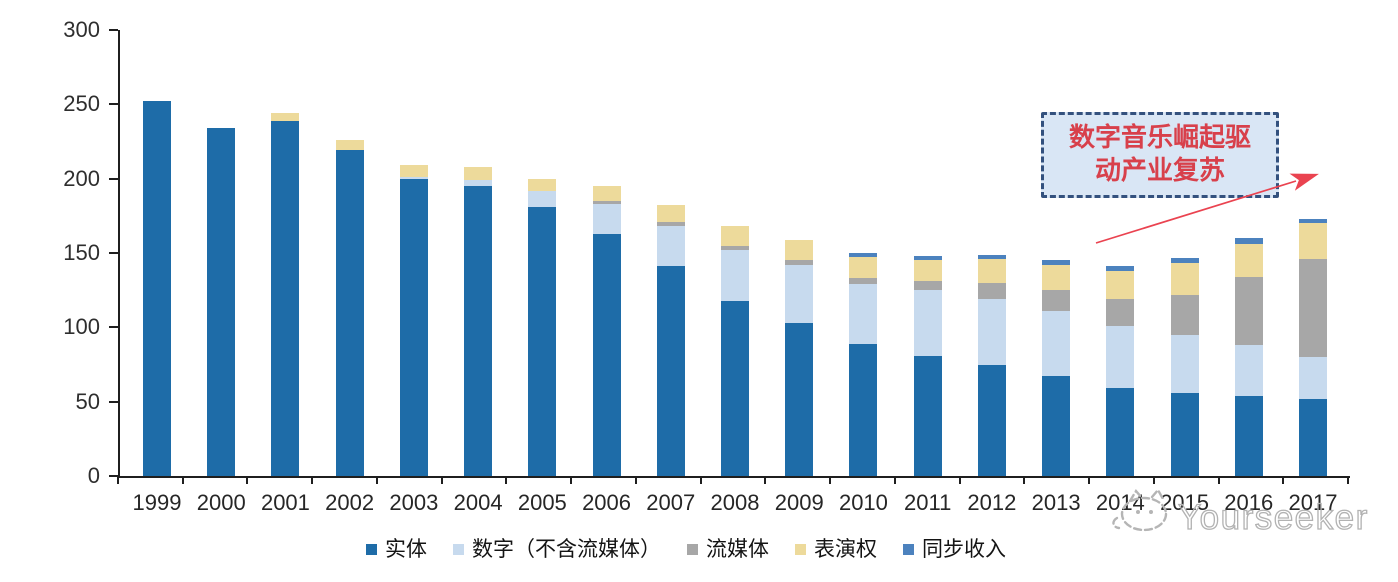 Image resolution: width=1398 pixels, height=582 pixels. I want to click on bar-column-1999, so click(157, 288).